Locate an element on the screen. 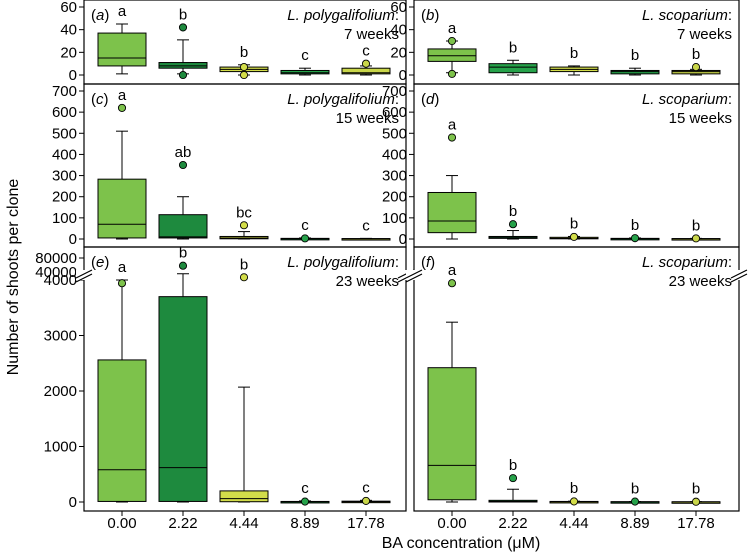 Image resolution: width=750 pixels, height=555 pixels. panel-label-letter: f is located at coordinates (429, 262).